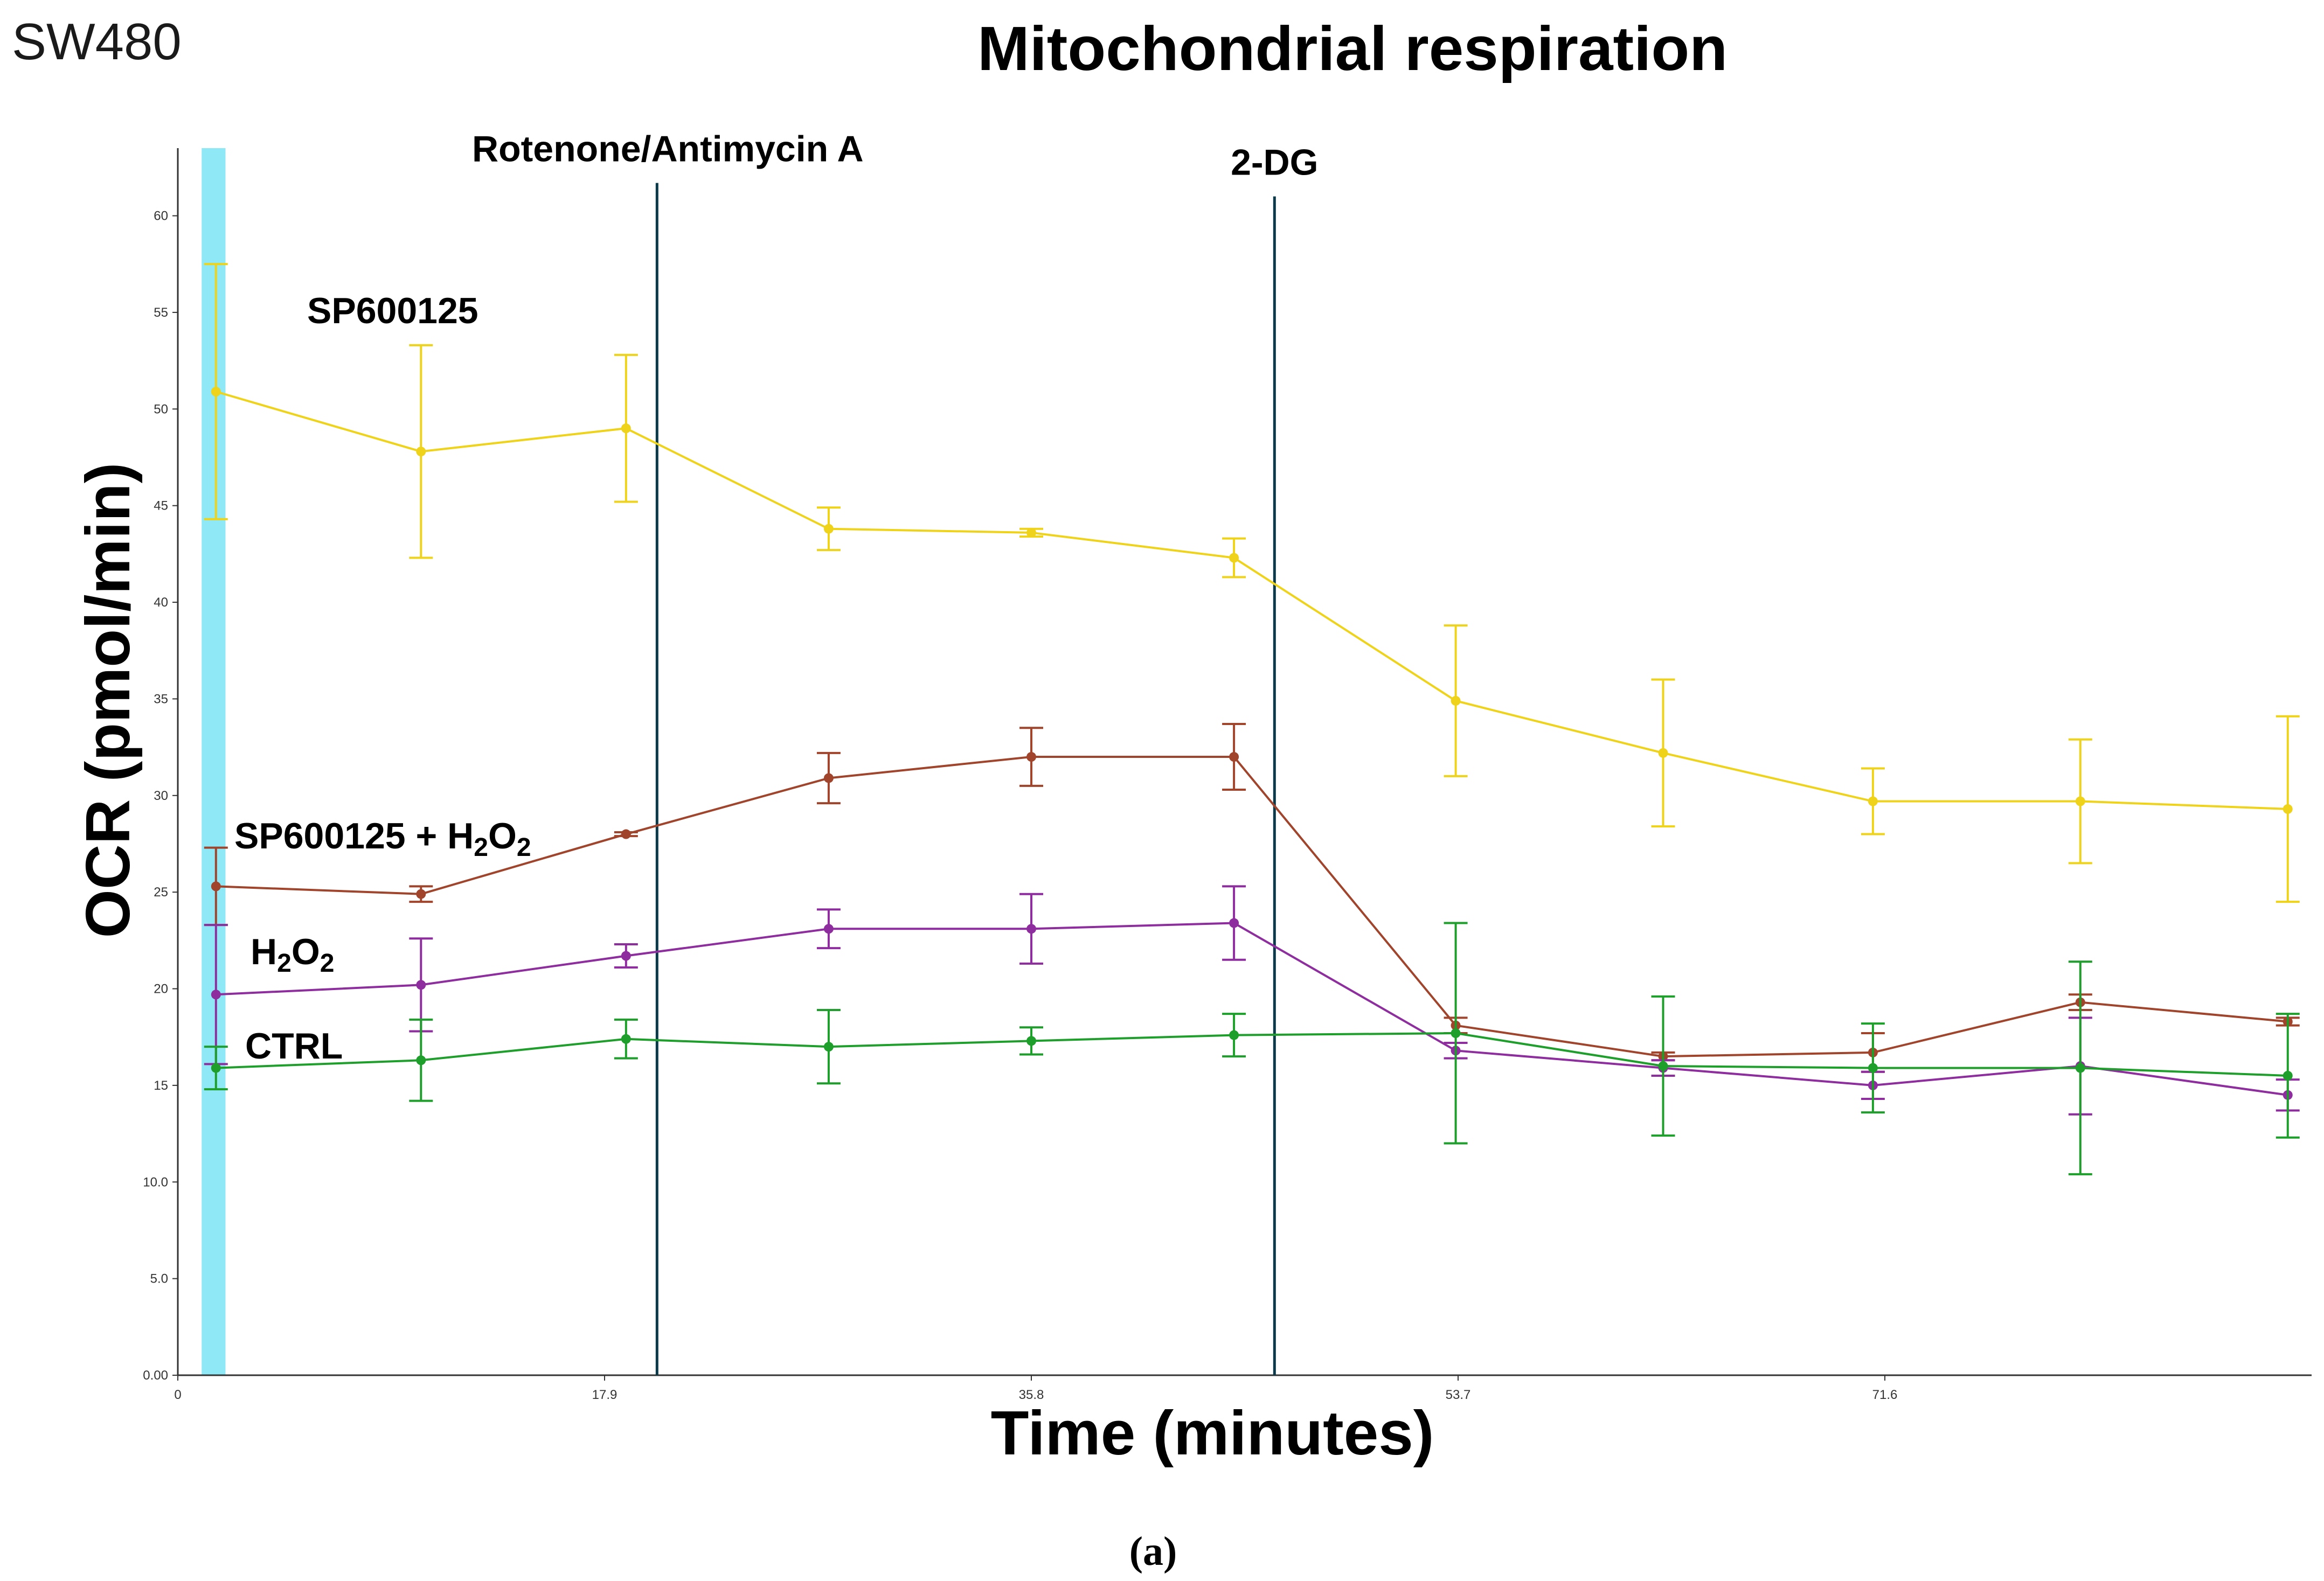 This screenshot has width=2324, height=1581. What do you see at coordinates (155, 1182) in the screenshot?
I see `y-tick-label: 10.0` at bounding box center [155, 1182].